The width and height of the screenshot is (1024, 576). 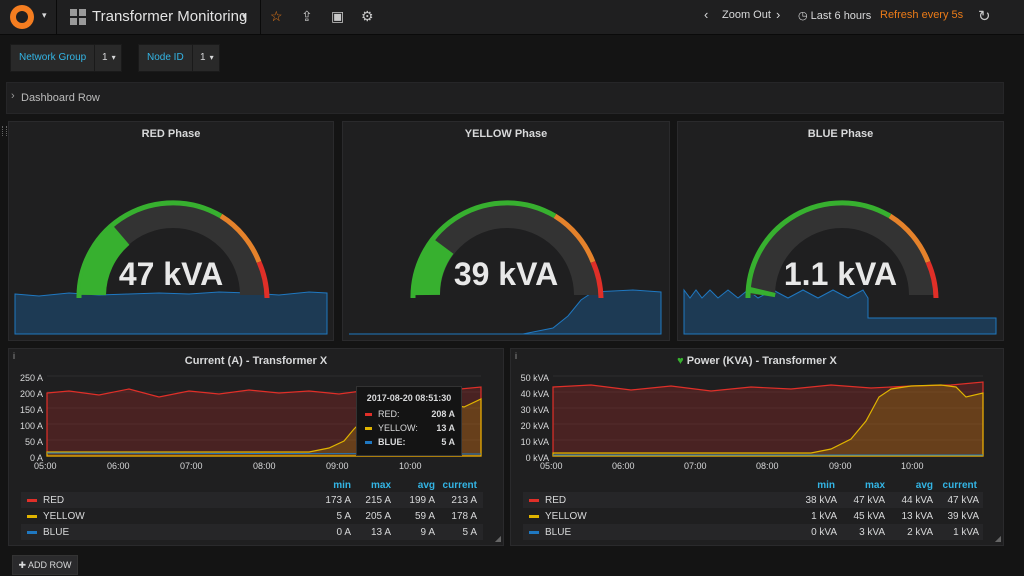 What do you see at coordinates (410, 428) in the screenshot?
I see `tooltip-row-yellow: YELLOW: 13 A` at bounding box center [410, 428].